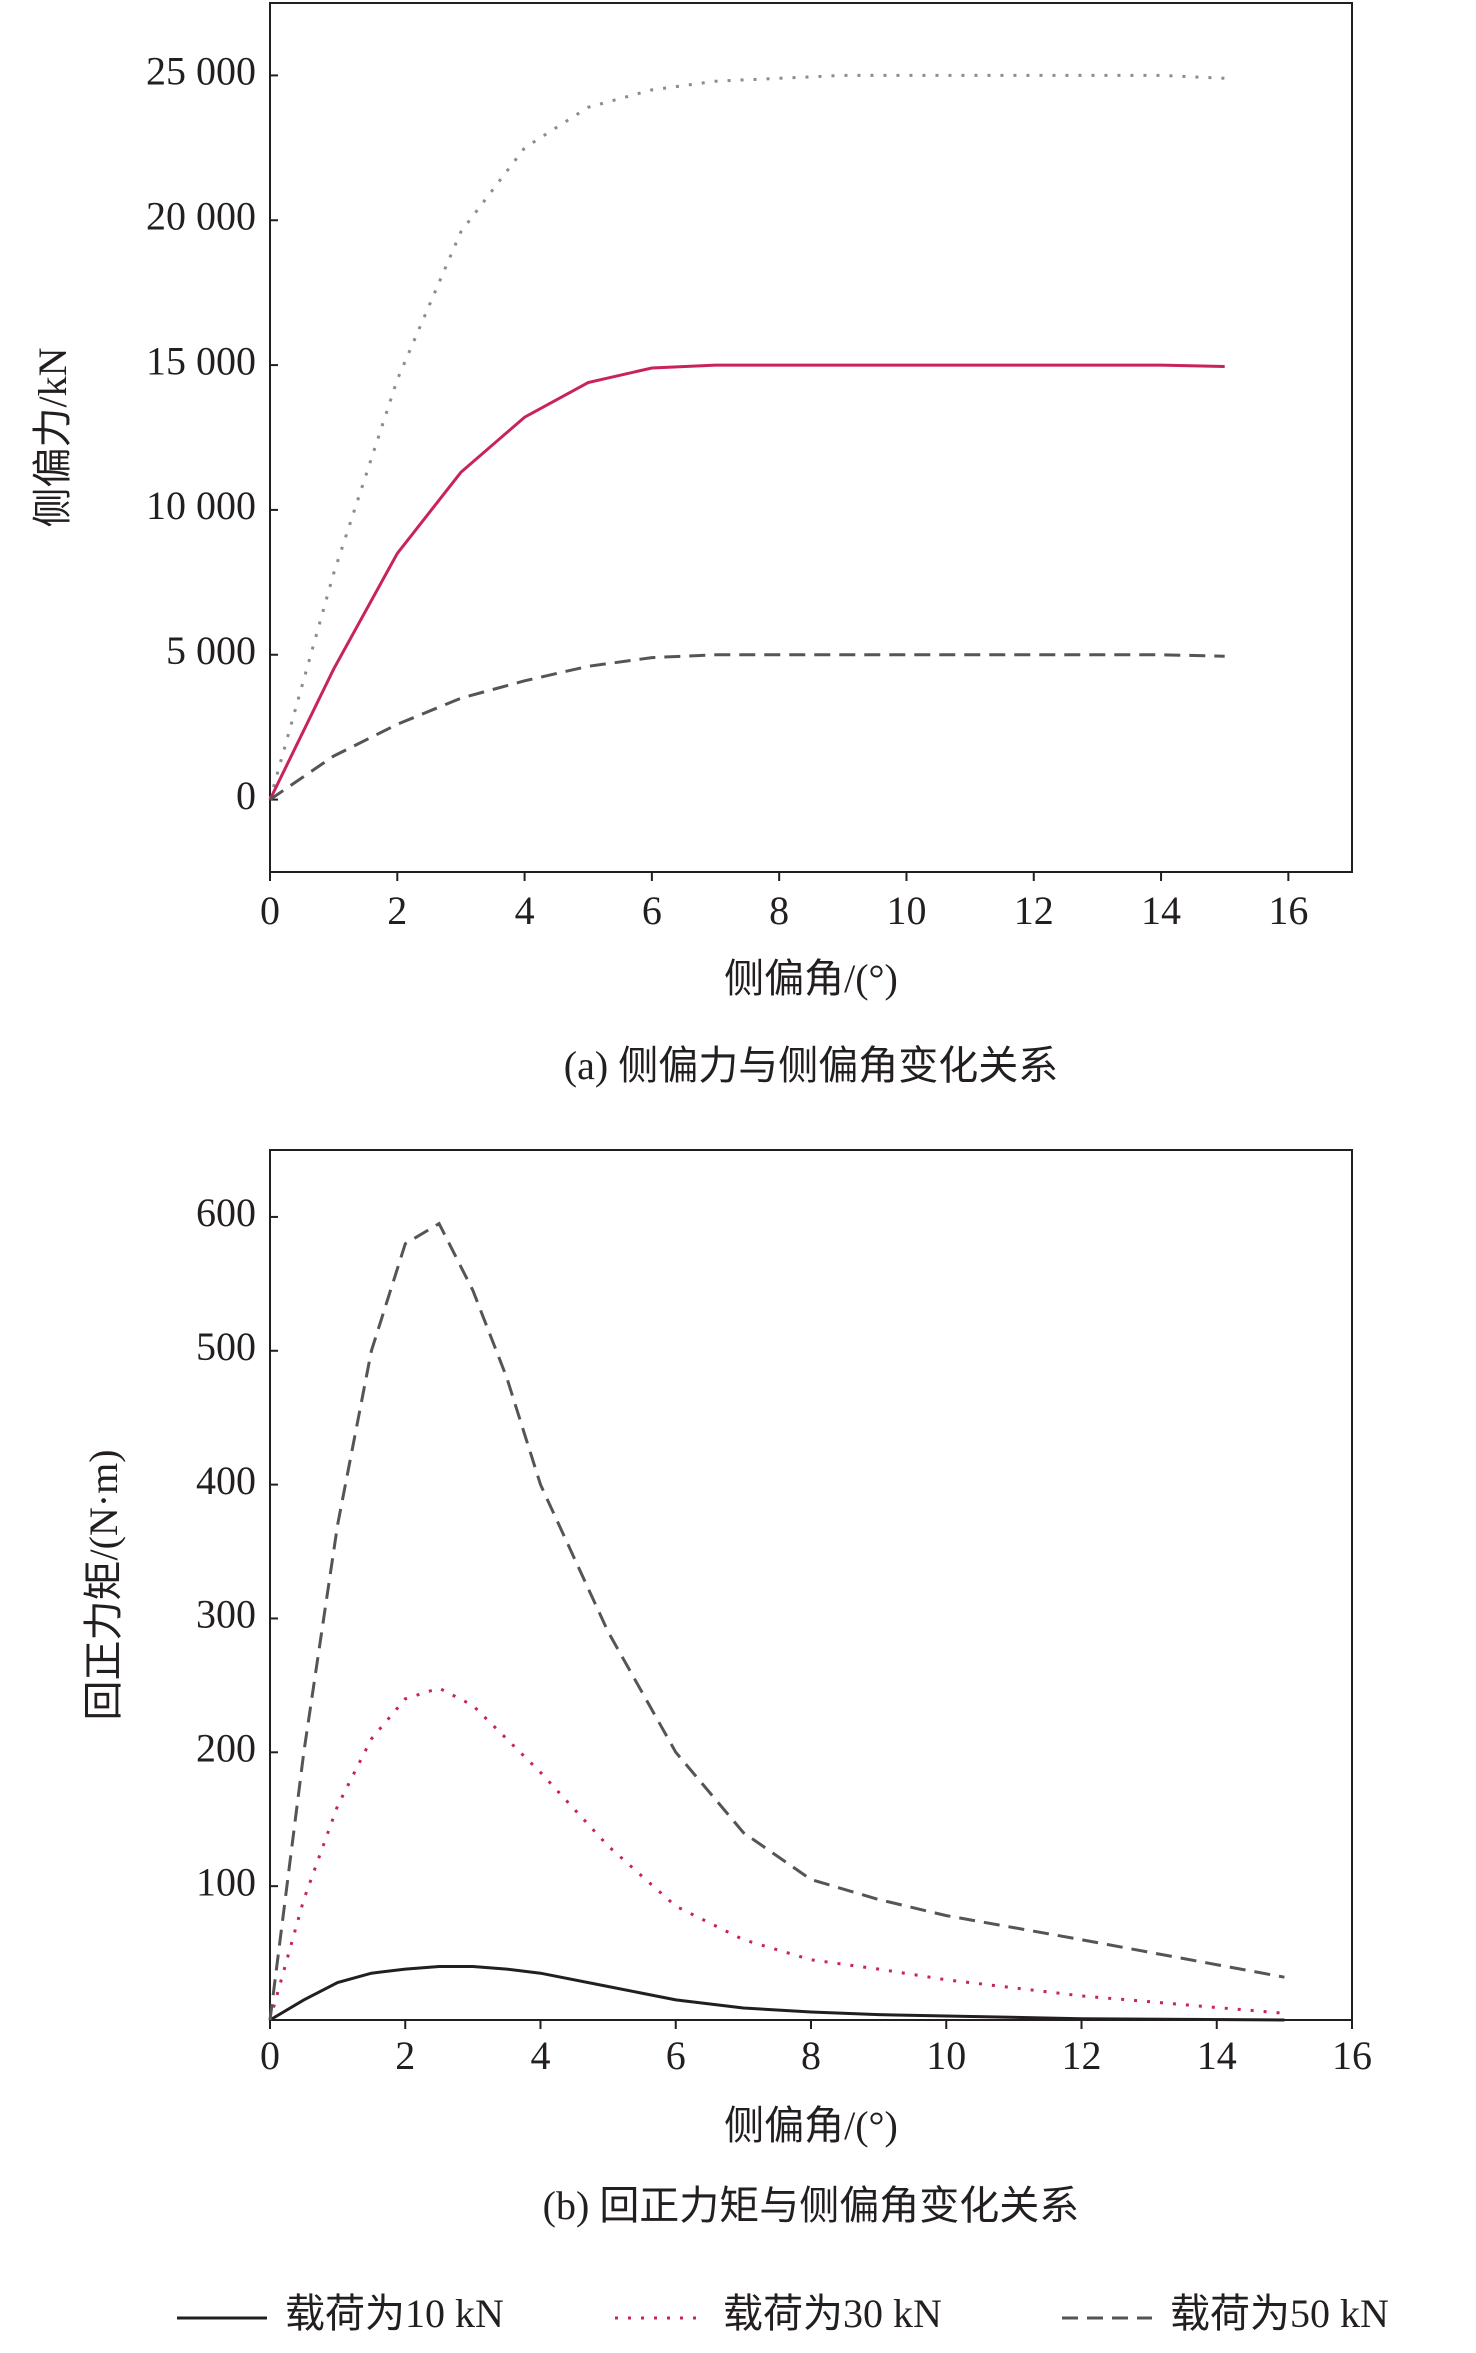 The width and height of the screenshot is (1476, 2353). I want to click on y-tick-label: 600, so click(226, 1212).